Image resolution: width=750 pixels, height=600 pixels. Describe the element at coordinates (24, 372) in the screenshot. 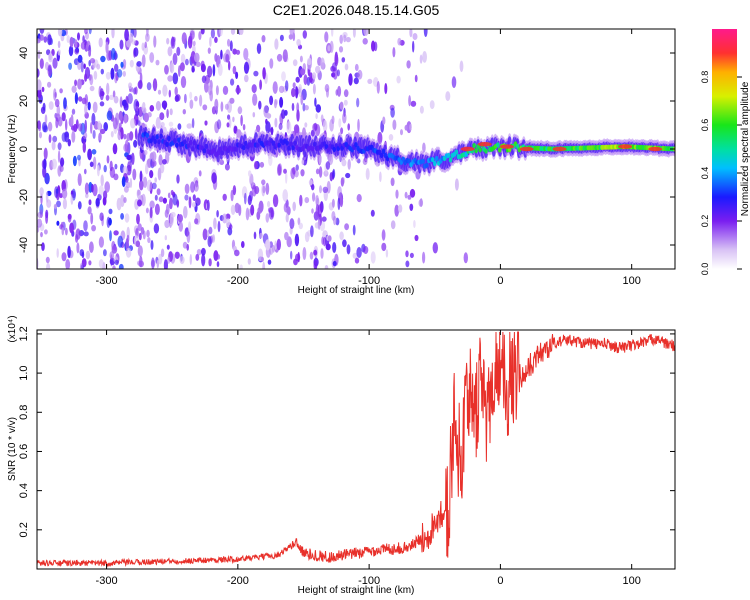

I see `snr-y-tick-label: 1.0` at that location.